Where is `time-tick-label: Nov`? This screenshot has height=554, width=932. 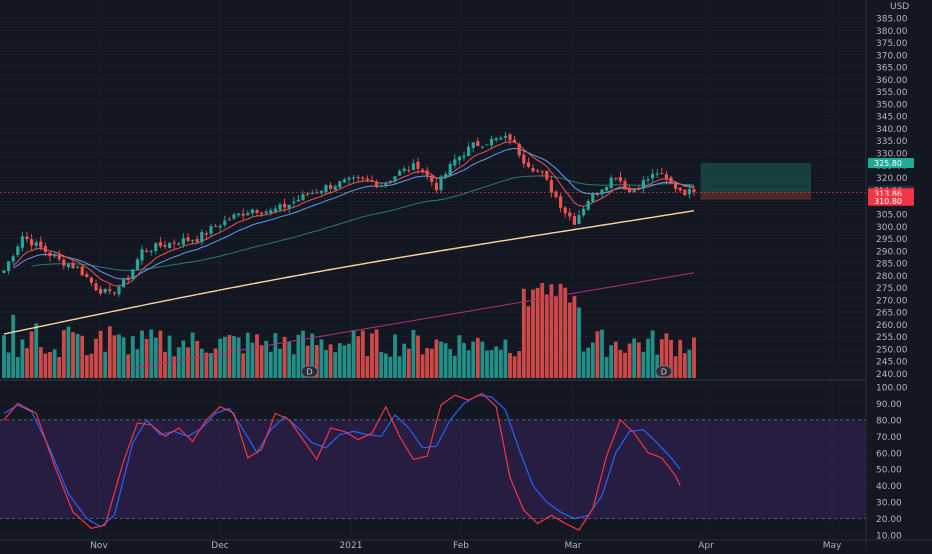
time-tick-label: Nov is located at coordinates (99, 545).